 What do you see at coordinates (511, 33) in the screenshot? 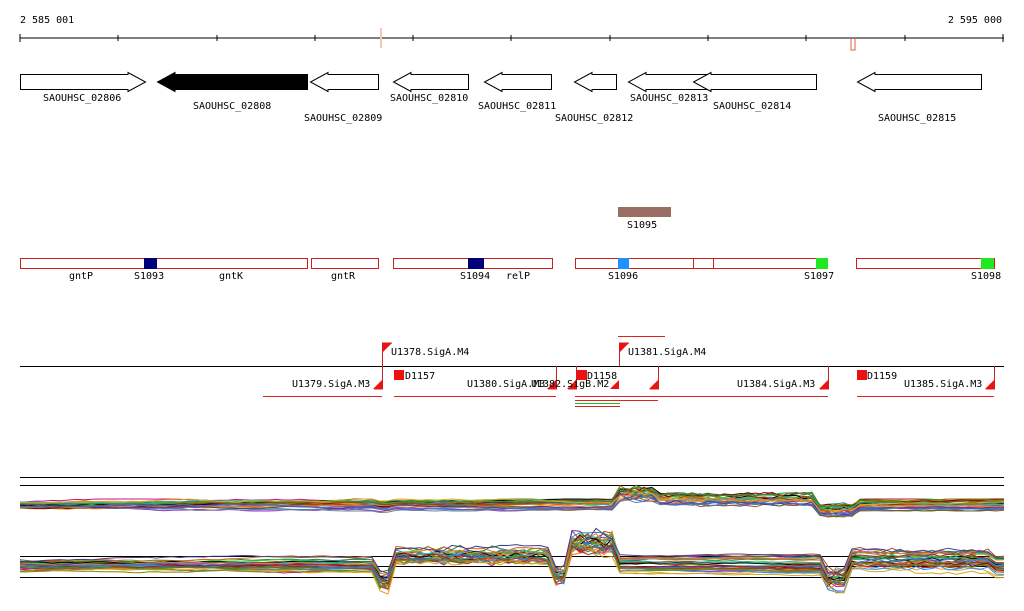
I see `coordinate-ruler: 2 585 001 2 595 000` at bounding box center [511, 33].